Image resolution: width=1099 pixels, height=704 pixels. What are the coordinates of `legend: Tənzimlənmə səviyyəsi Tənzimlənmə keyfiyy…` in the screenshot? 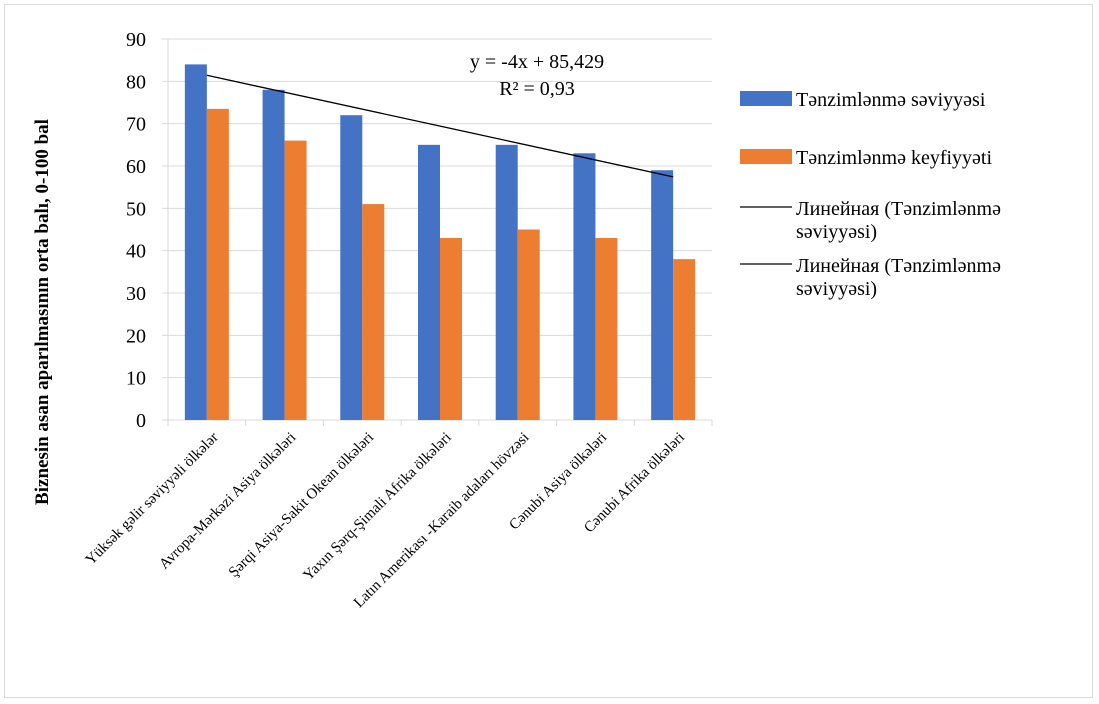 It's located at (870, 194).